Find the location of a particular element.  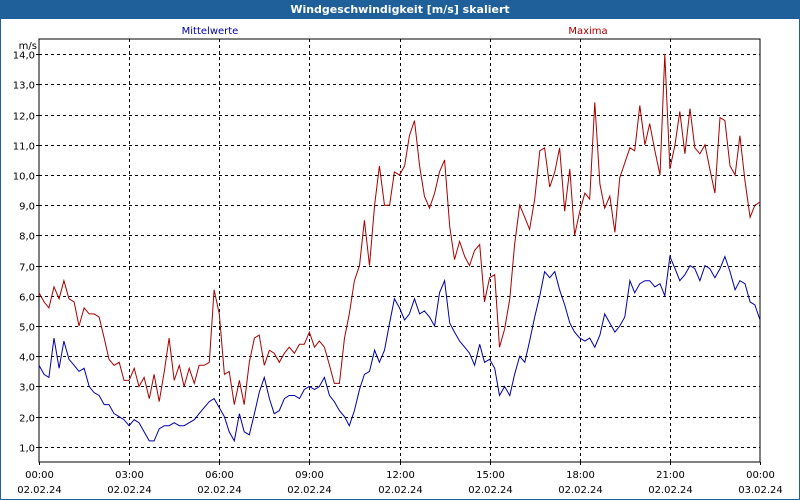

y-tick-label: 2,0 is located at coordinates (27, 419).